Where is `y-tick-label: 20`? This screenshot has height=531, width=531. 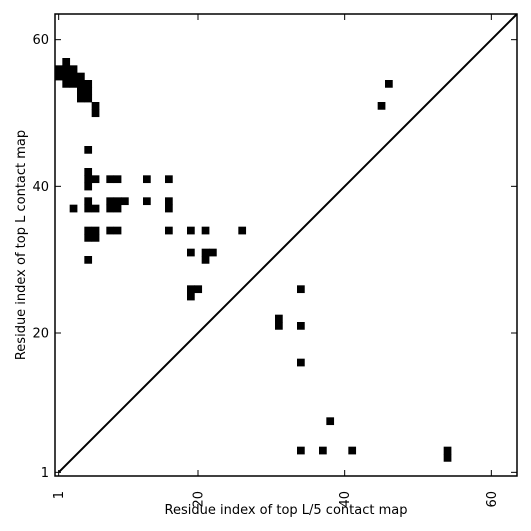 y-tick-label: 20 is located at coordinates (40, 334).